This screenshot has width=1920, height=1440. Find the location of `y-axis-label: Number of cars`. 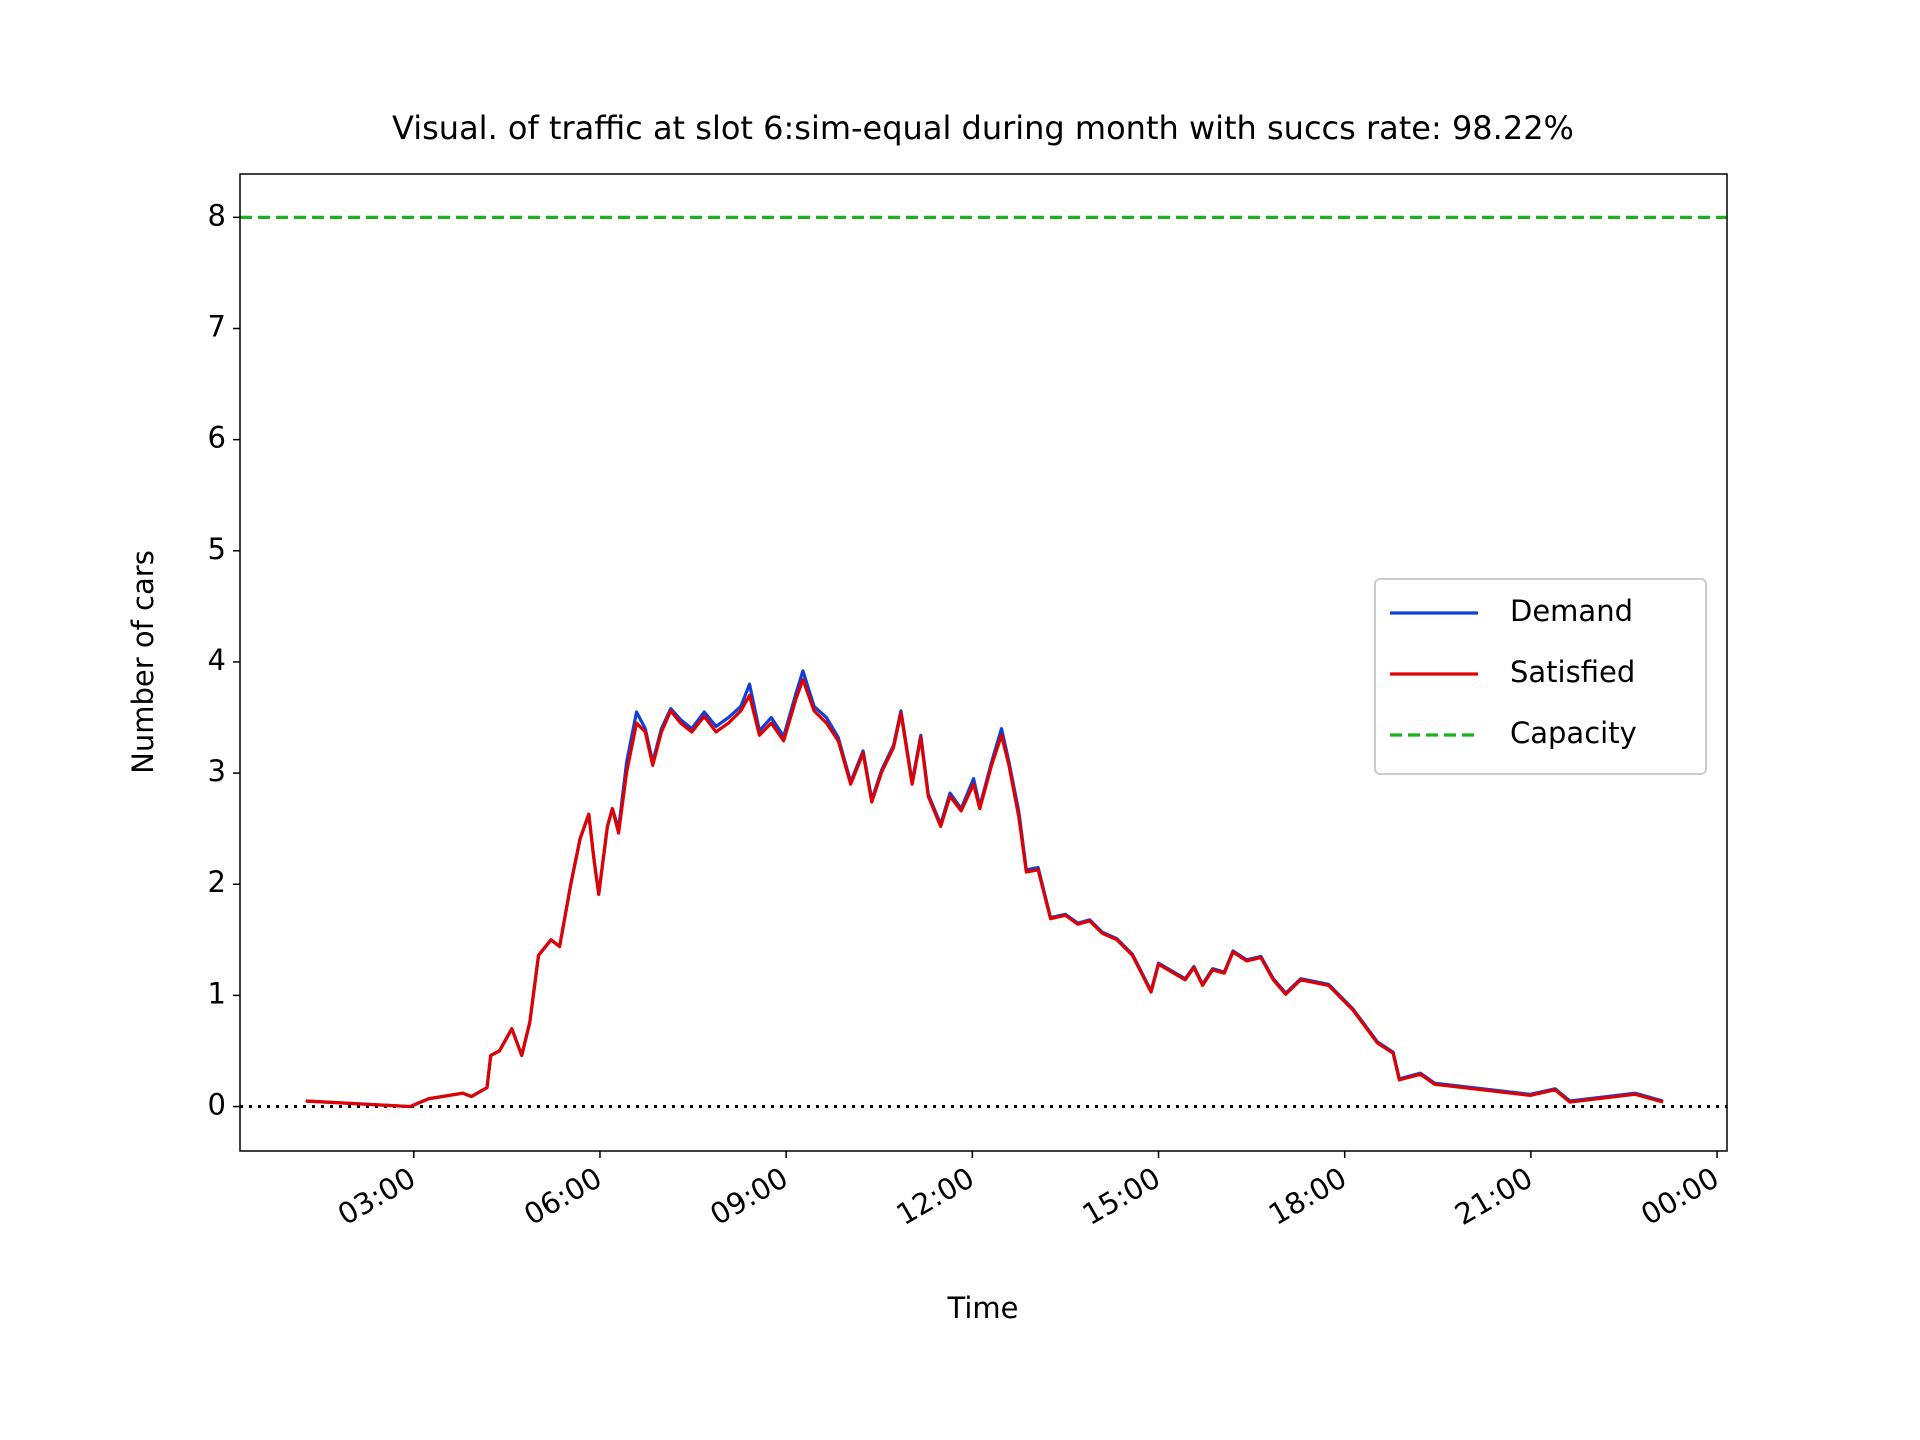

y-axis-label: Number of cars is located at coordinates (143, 662).